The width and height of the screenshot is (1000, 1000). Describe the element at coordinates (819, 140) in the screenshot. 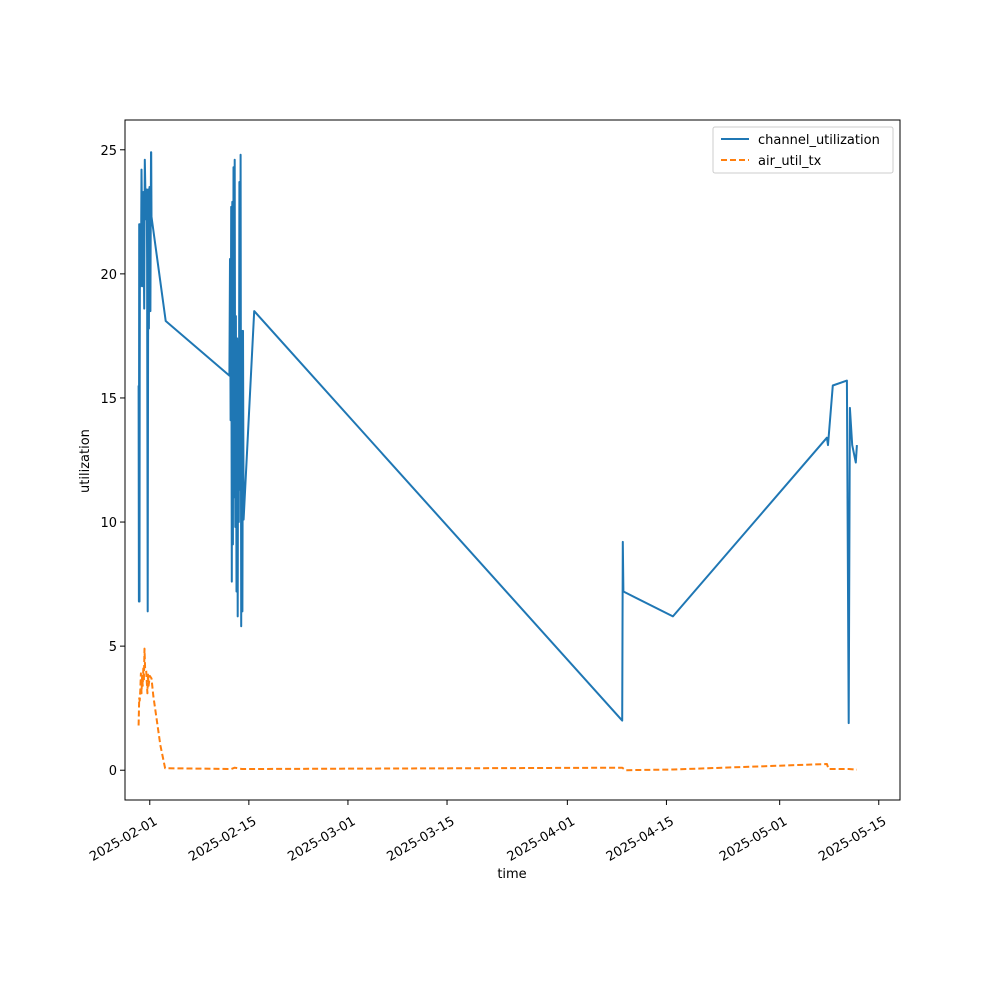

I see `legend-label-channel-utilization: channel_utilization` at that location.